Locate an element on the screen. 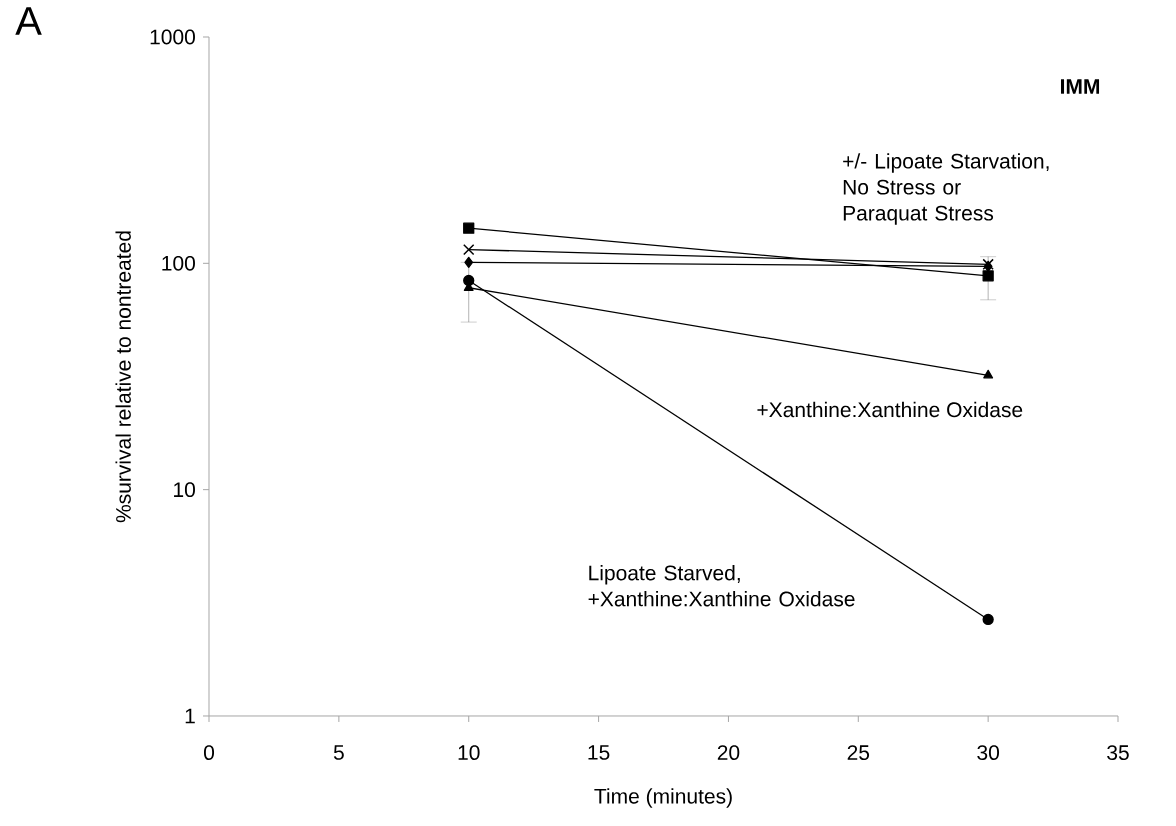 The width and height of the screenshot is (1176, 826). x-tick-label: 0 is located at coordinates (209, 753).